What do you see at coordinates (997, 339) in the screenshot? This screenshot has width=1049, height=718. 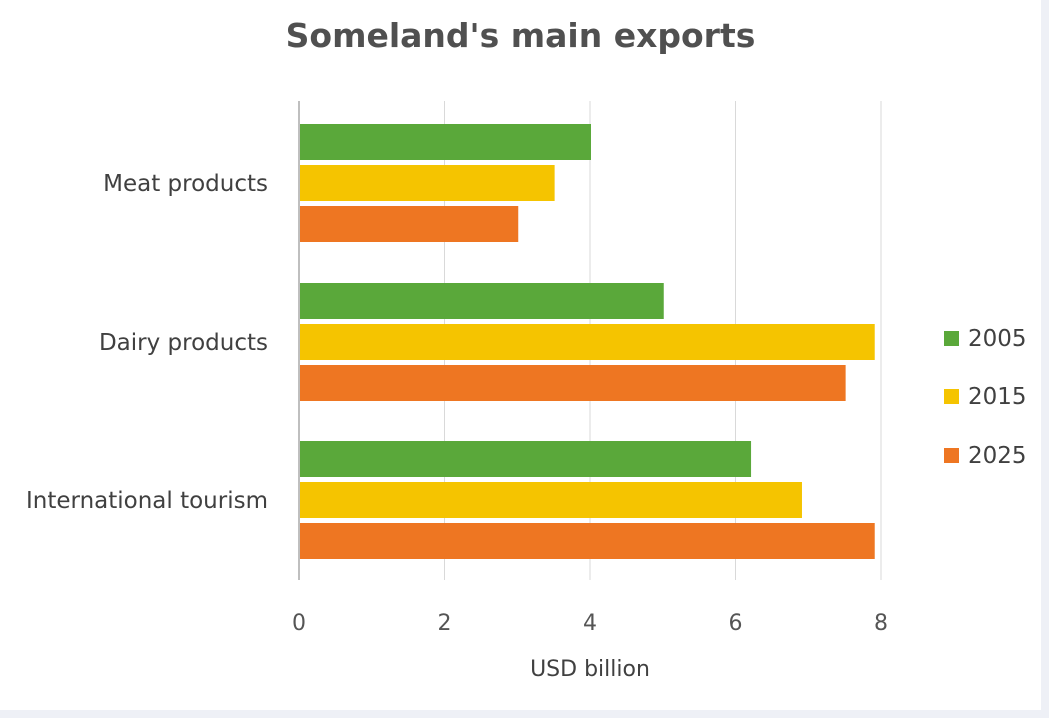 I see `legend-label: 2005` at bounding box center [997, 339].